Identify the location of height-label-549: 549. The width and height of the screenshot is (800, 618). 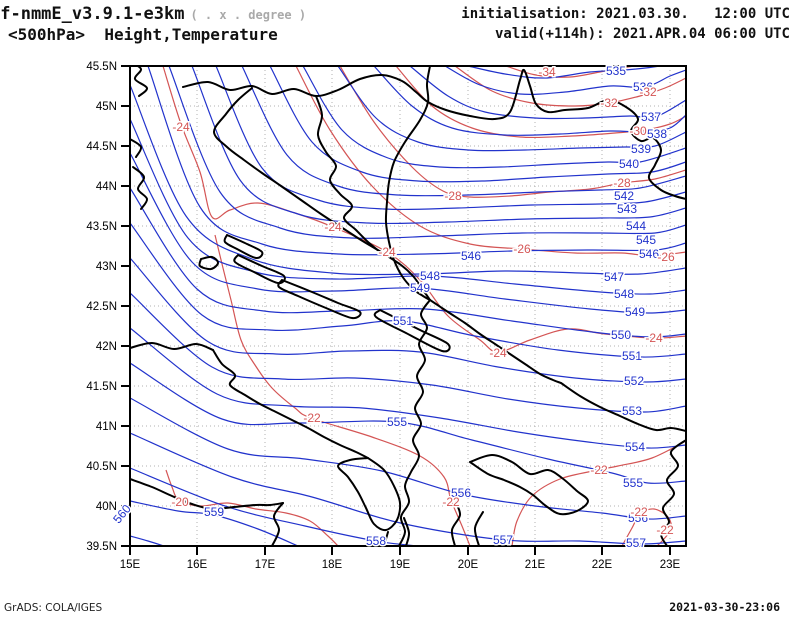
(635, 312).